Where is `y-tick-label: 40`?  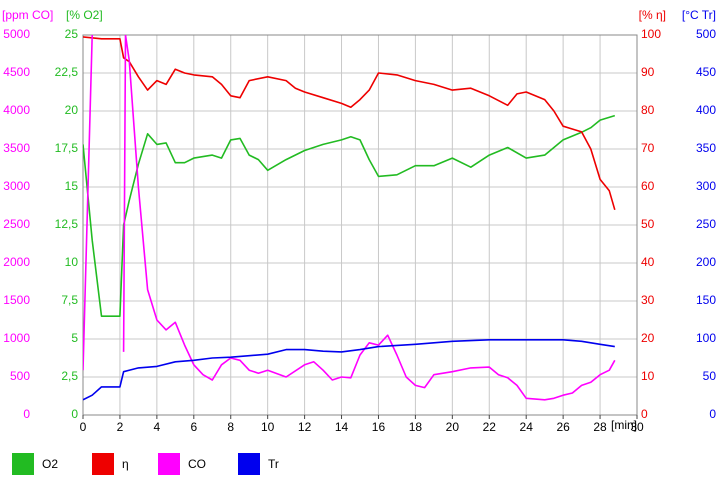 y-tick-label: 40 is located at coordinates (648, 262).